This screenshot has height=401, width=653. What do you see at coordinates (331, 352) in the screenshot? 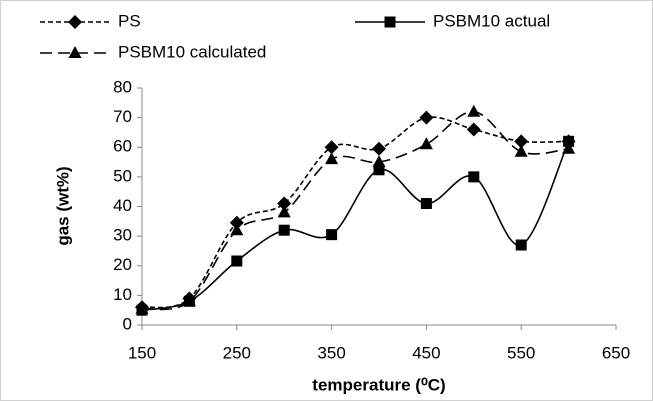
I see `x-tick-label: 350` at bounding box center [331, 352].